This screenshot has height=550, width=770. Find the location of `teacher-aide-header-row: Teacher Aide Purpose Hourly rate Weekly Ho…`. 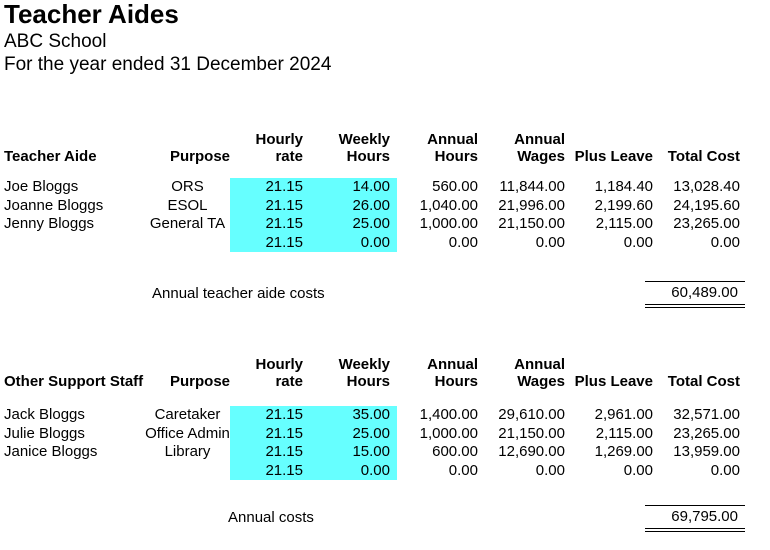

teacher-aide-header-row: Teacher Aide Purpose Hourly rate Weekly Ho… is located at coordinates (375, 148).